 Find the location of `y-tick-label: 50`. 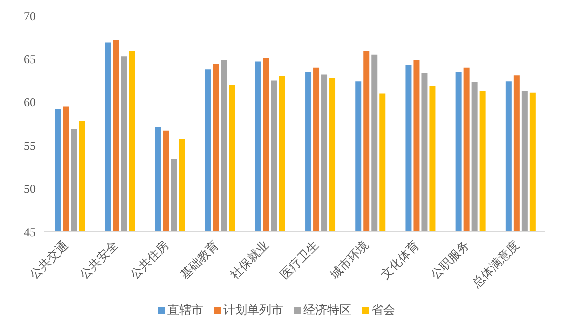

y-tick-label: 50 is located at coordinates (30, 189).